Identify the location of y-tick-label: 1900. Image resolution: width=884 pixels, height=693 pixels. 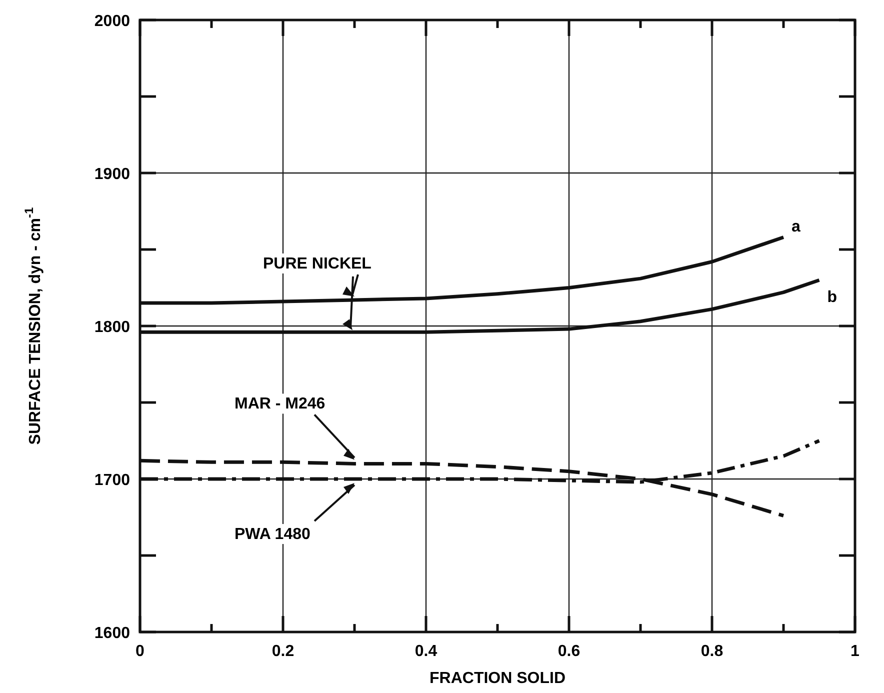
(112, 174).